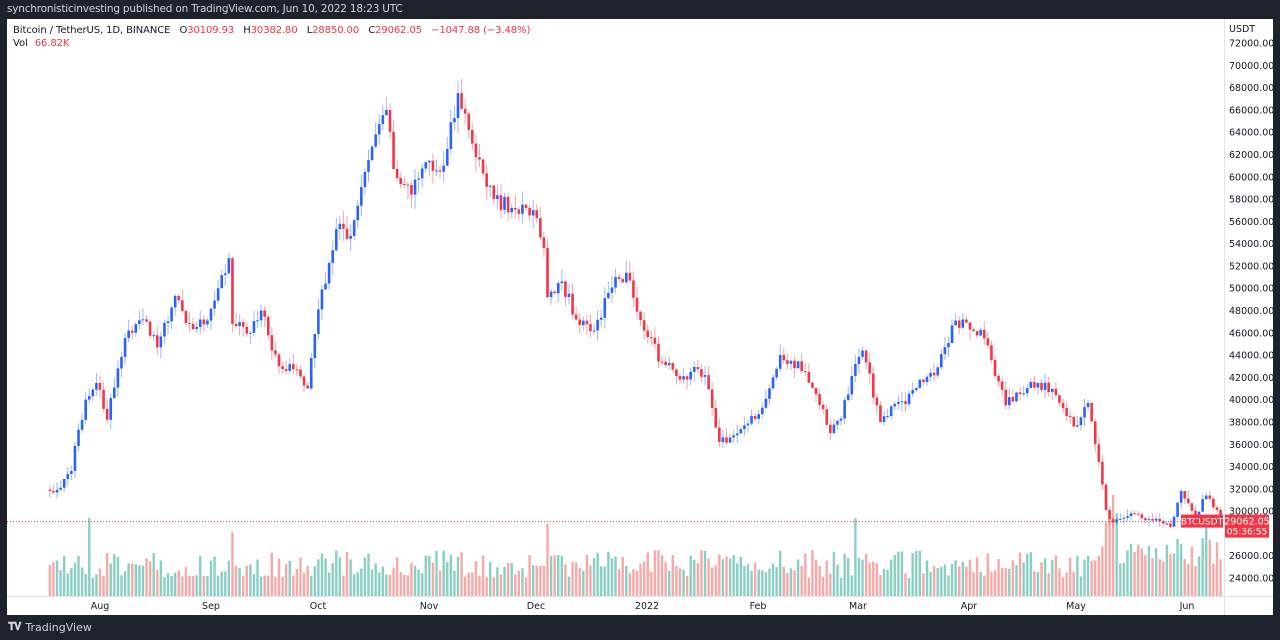 The image size is (1280, 640). I want to click on price-tick: 24000.00, so click(1251, 579).